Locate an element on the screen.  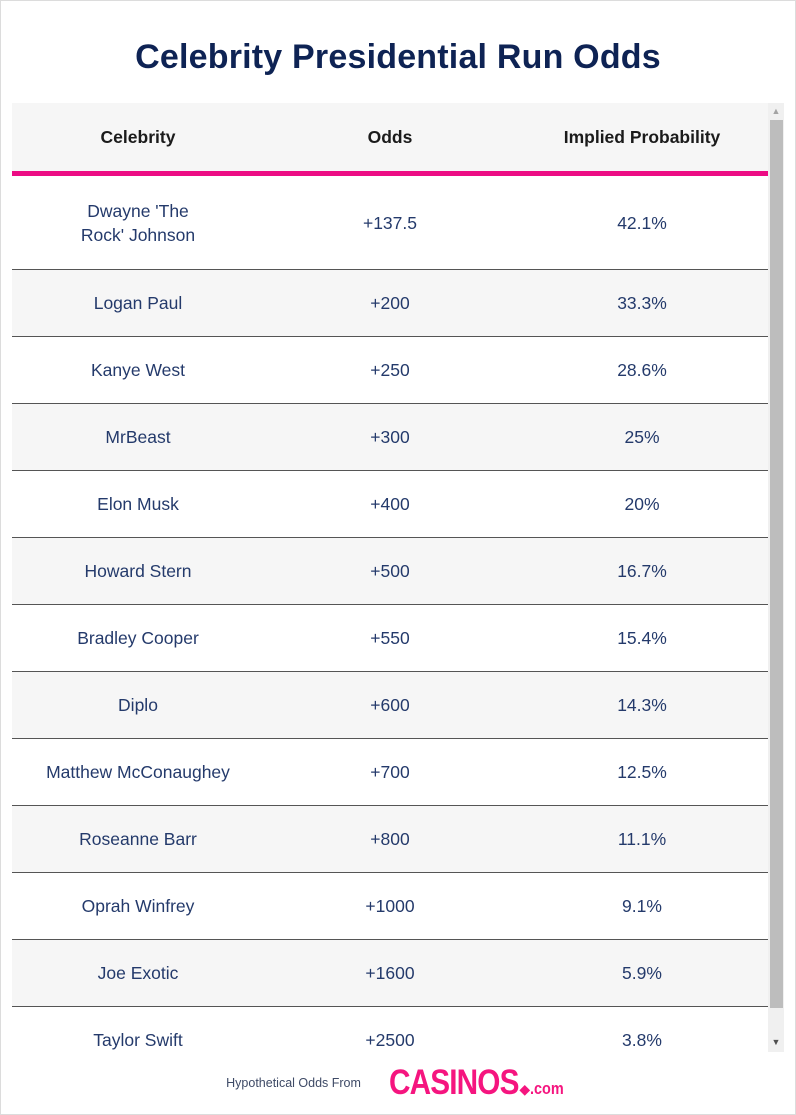
cell-probability: 5.9% is located at coordinates (642, 973).